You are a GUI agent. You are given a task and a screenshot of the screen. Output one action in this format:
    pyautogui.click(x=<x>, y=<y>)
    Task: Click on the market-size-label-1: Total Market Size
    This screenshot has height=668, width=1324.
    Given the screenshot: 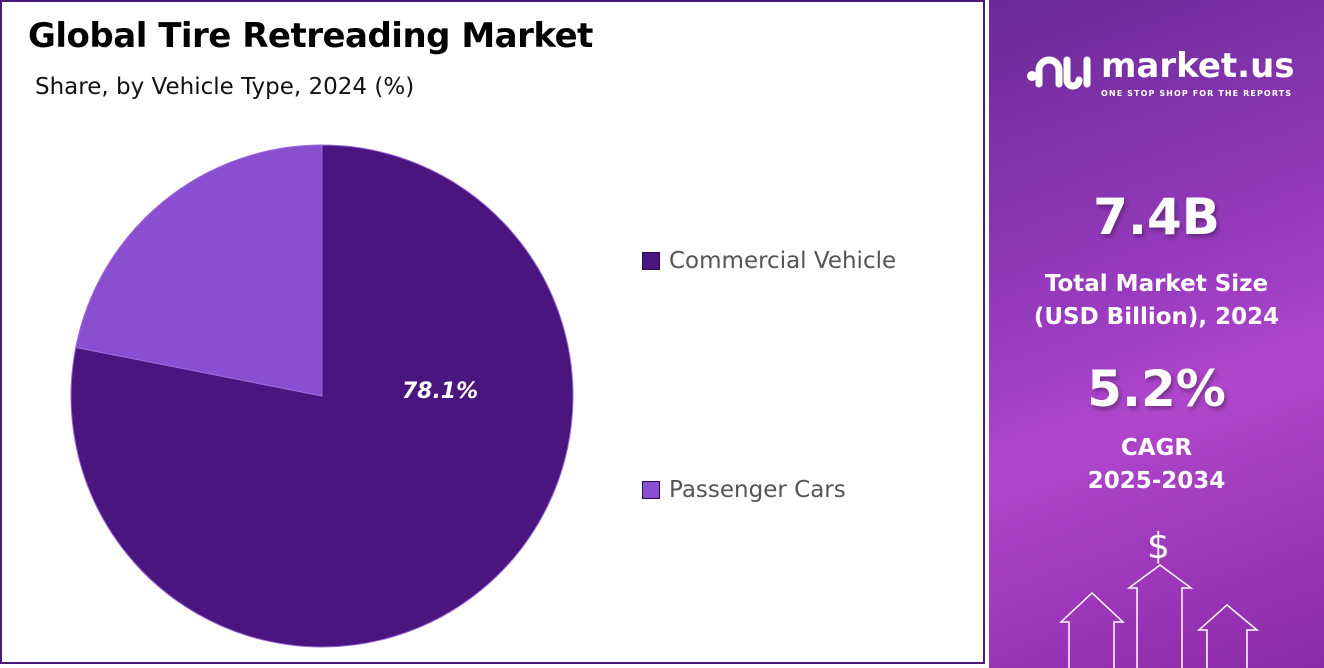 What is the action you would take?
    pyautogui.click(x=1156, y=284)
    